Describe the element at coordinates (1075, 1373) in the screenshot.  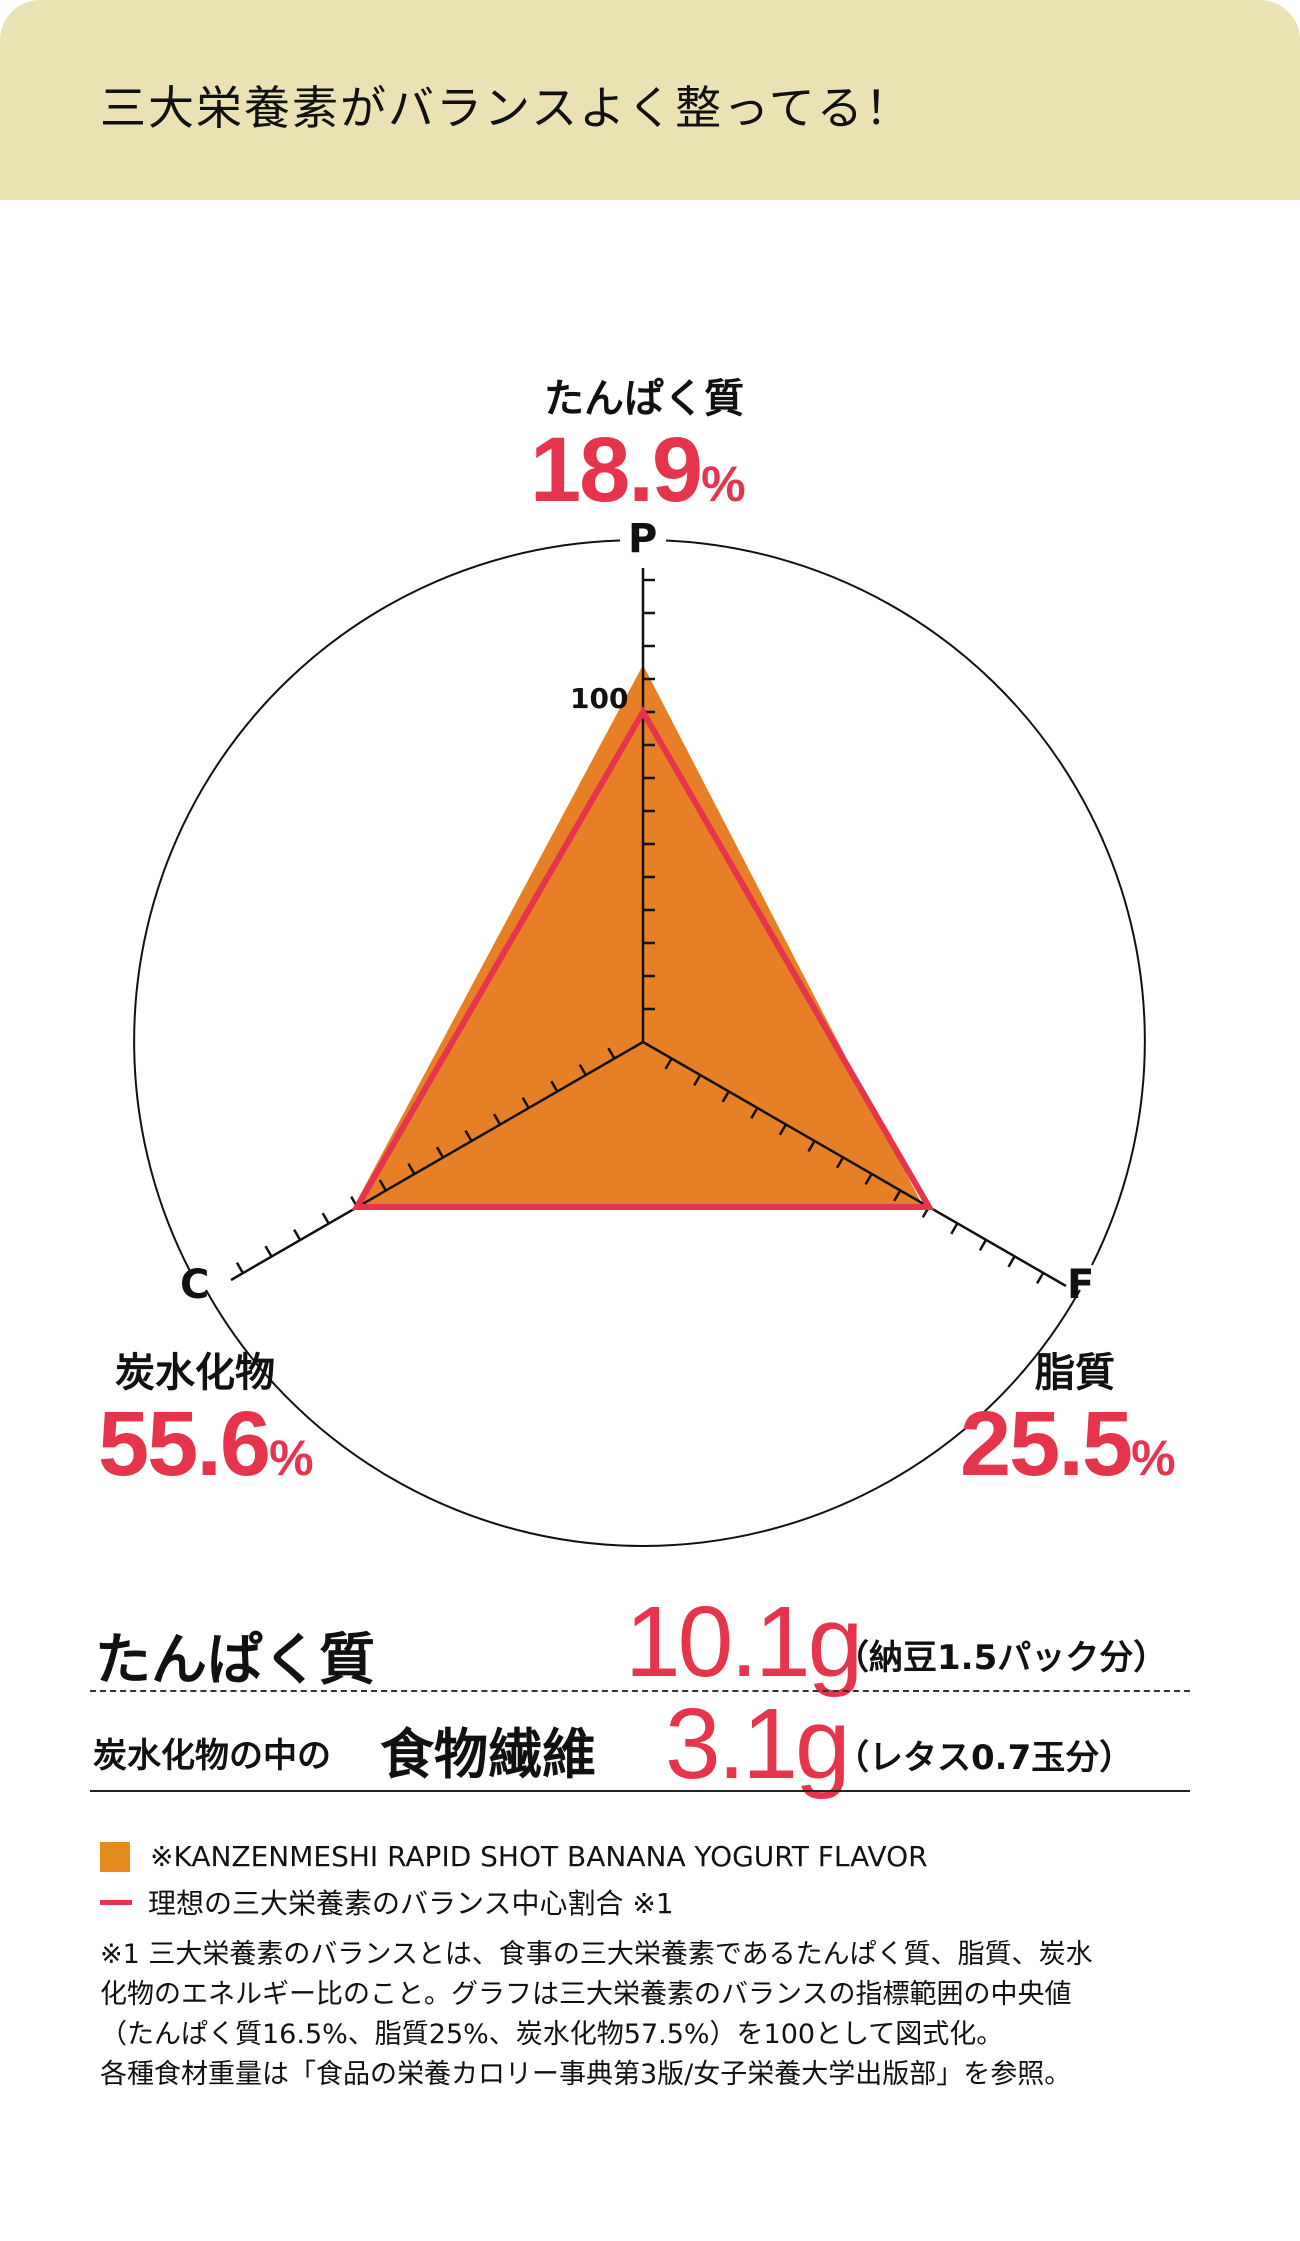
I see `fat-axis-label: 脂質` at that location.